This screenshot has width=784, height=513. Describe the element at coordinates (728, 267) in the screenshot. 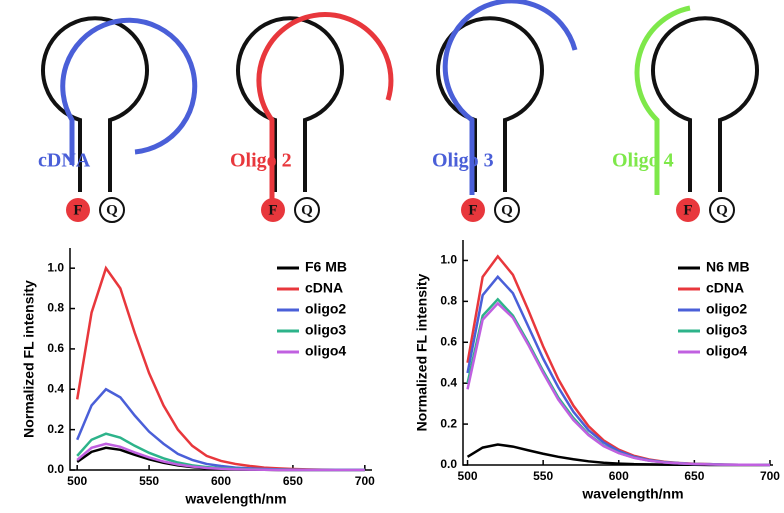

I see `legend-label: N6 MB` at that location.